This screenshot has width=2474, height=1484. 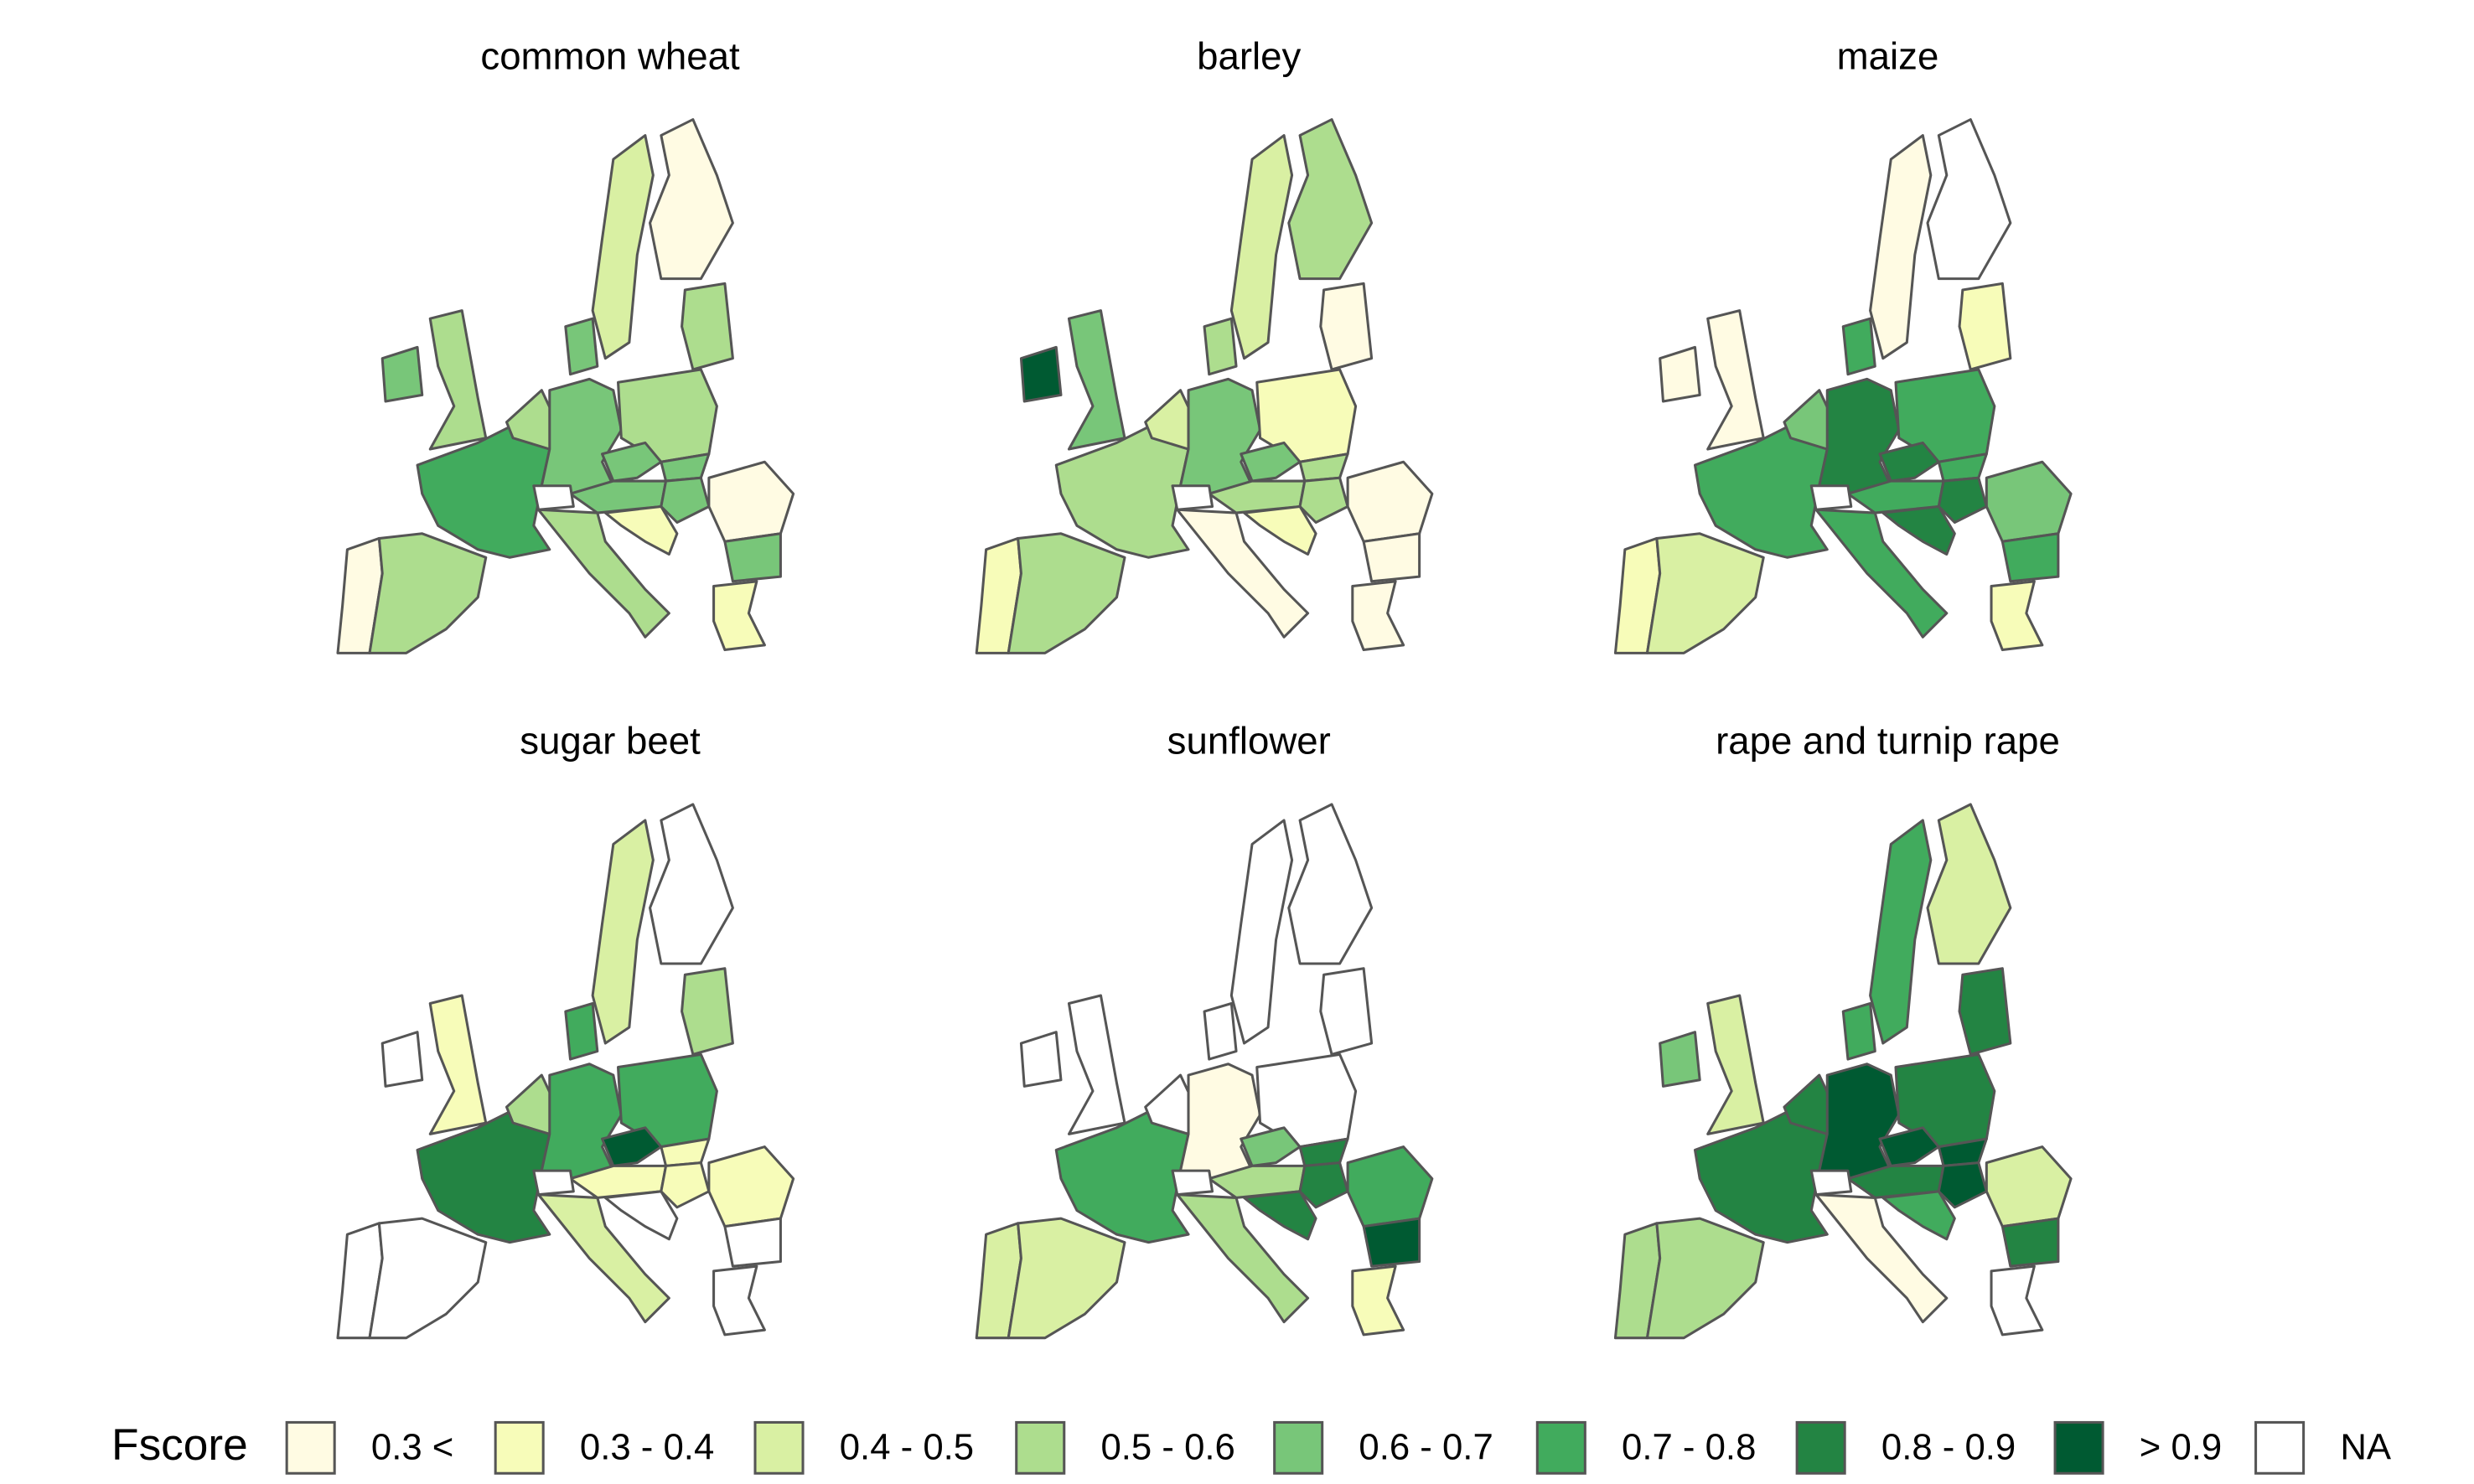 I want to click on map-panel: maize, so click(x=1843, y=344).